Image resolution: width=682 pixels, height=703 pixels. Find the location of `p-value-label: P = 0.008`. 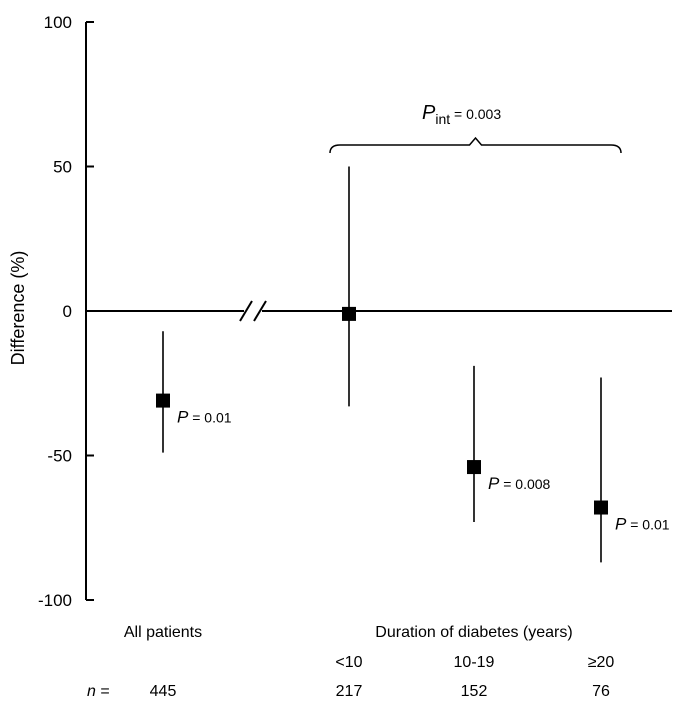

p-value-label: P = 0.008 is located at coordinates (519, 483).